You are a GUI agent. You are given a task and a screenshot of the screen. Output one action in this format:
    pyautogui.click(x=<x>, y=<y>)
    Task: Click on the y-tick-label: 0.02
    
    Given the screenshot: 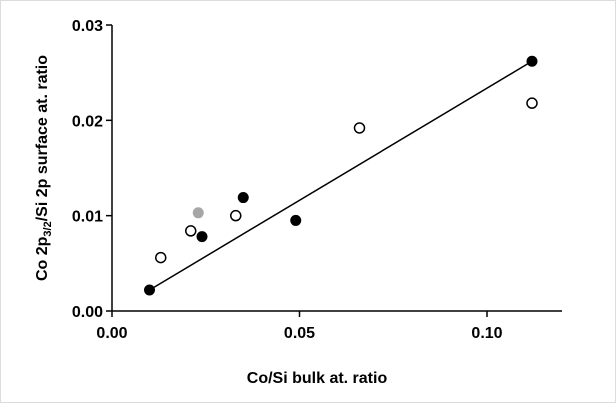 What is the action you would take?
    pyautogui.click(x=87, y=121)
    